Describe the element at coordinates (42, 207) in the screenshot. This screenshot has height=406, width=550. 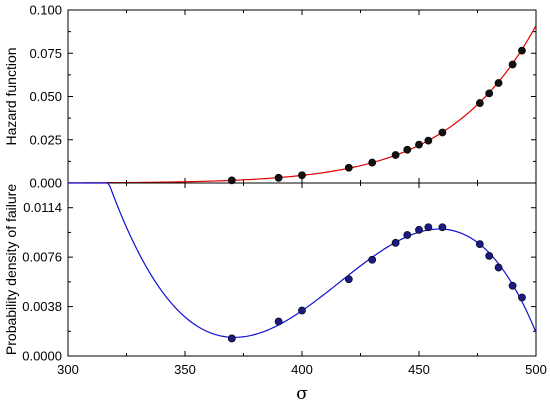
I see `pdf-y-tick-label: 0.0114` at that location.